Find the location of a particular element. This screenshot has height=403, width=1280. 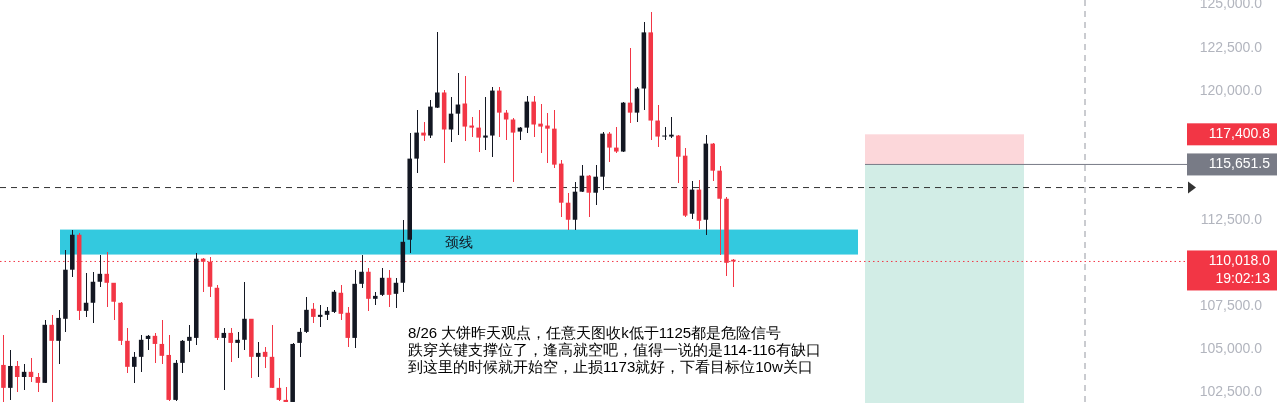

band-label: 颈线 is located at coordinates (459, 242).